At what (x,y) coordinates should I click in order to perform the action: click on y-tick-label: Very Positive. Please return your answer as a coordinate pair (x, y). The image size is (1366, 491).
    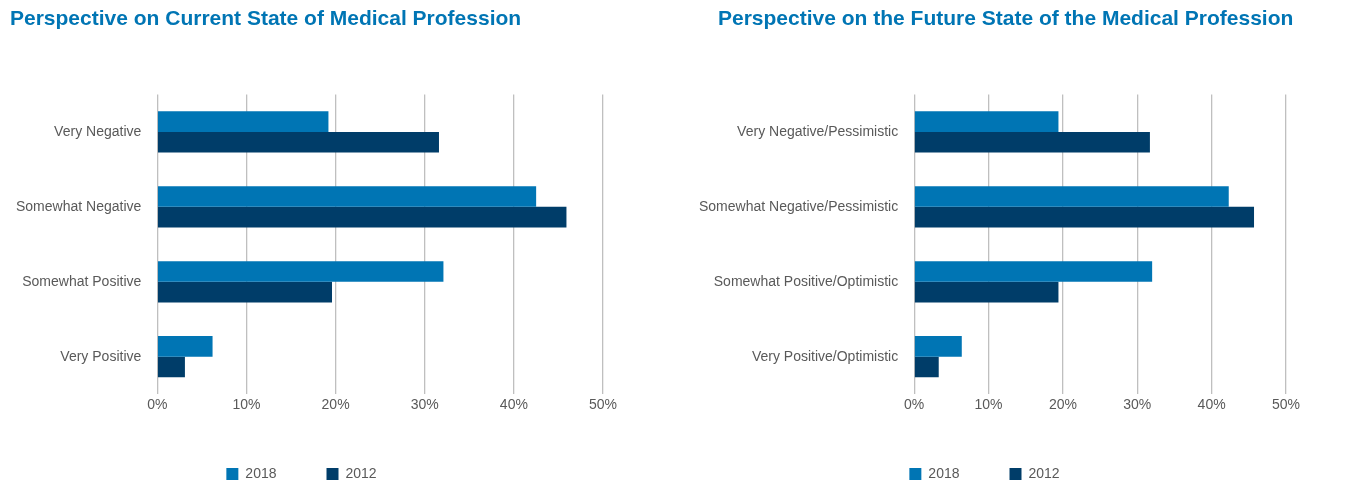
    Looking at the image, I should click on (101, 355).